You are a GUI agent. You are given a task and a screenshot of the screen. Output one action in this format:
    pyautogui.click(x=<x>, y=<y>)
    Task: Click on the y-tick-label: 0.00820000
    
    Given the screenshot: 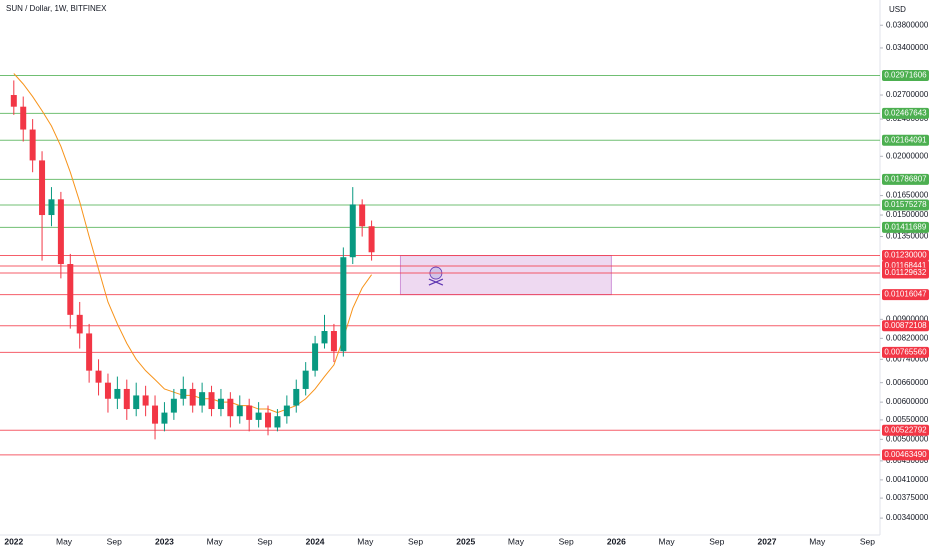 What is the action you would take?
    pyautogui.click(x=907, y=337)
    